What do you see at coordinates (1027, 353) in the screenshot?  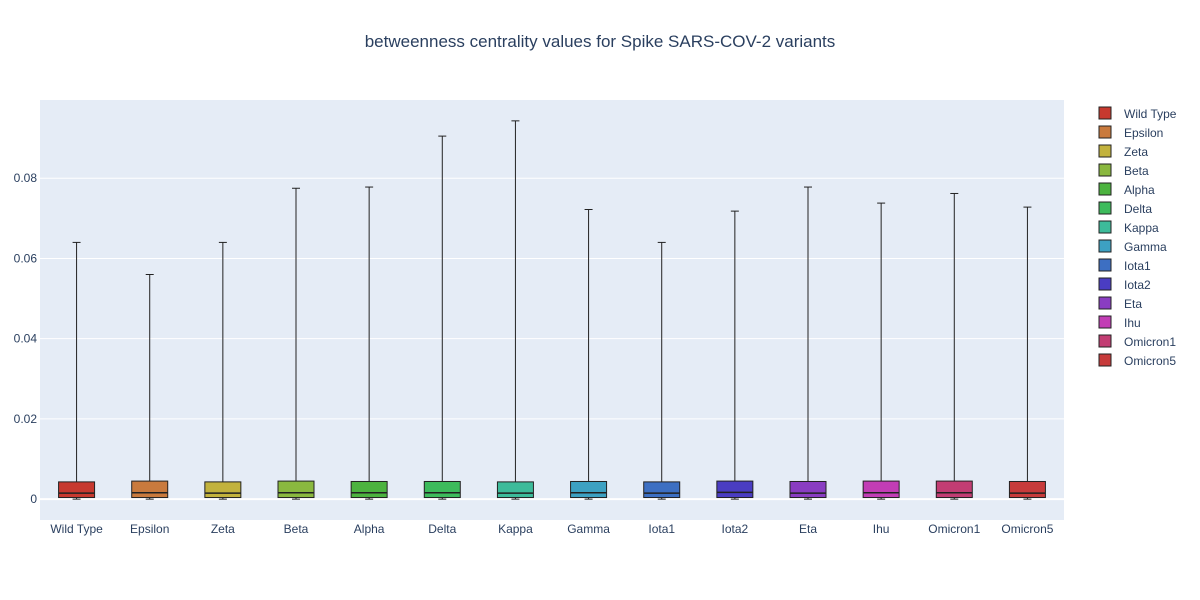 I see `box-omicron5` at bounding box center [1027, 353].